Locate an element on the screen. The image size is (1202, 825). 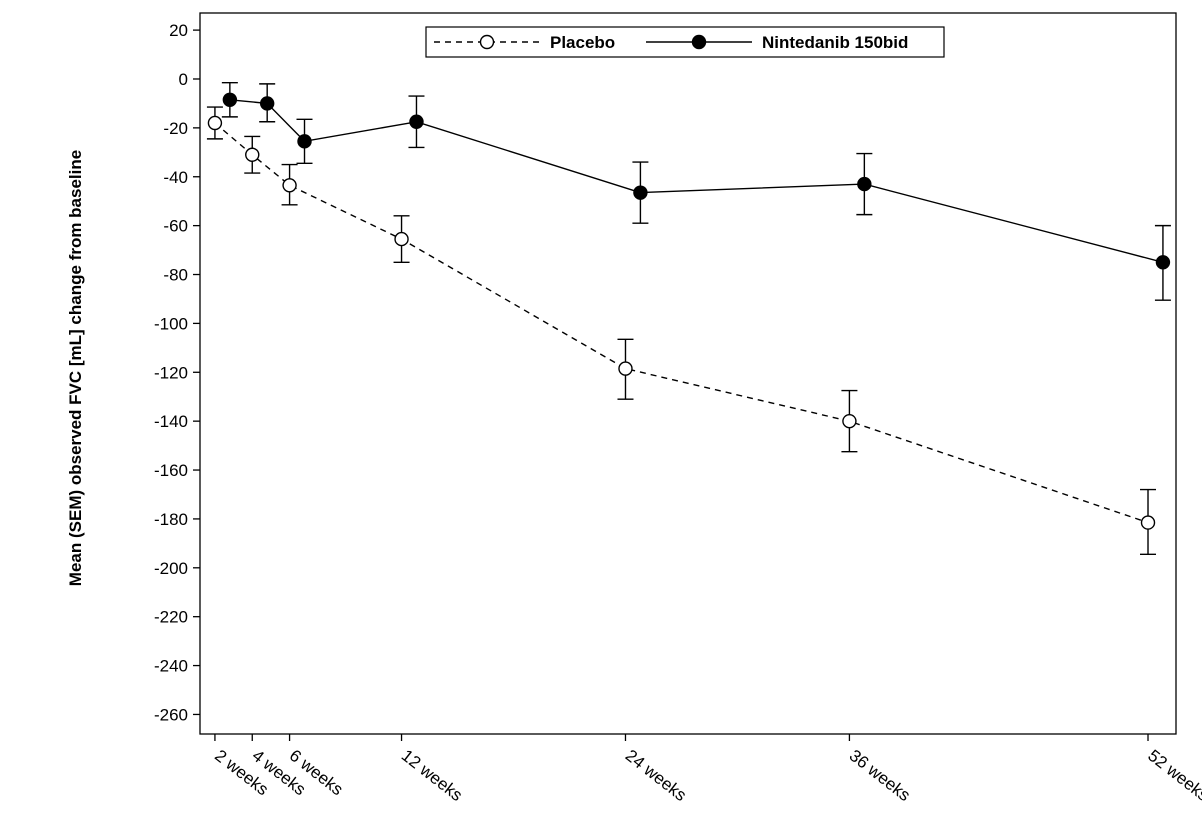
legend-label-1: Nintedanib 150bid is located at coordinates (835, 42).